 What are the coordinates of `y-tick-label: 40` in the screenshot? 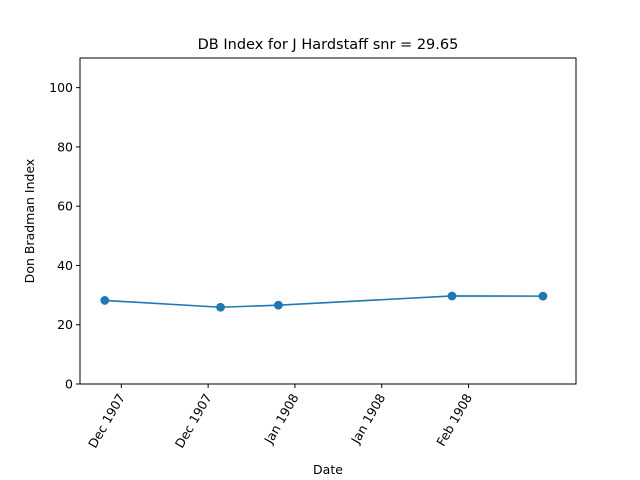 It's located at (65, 265).